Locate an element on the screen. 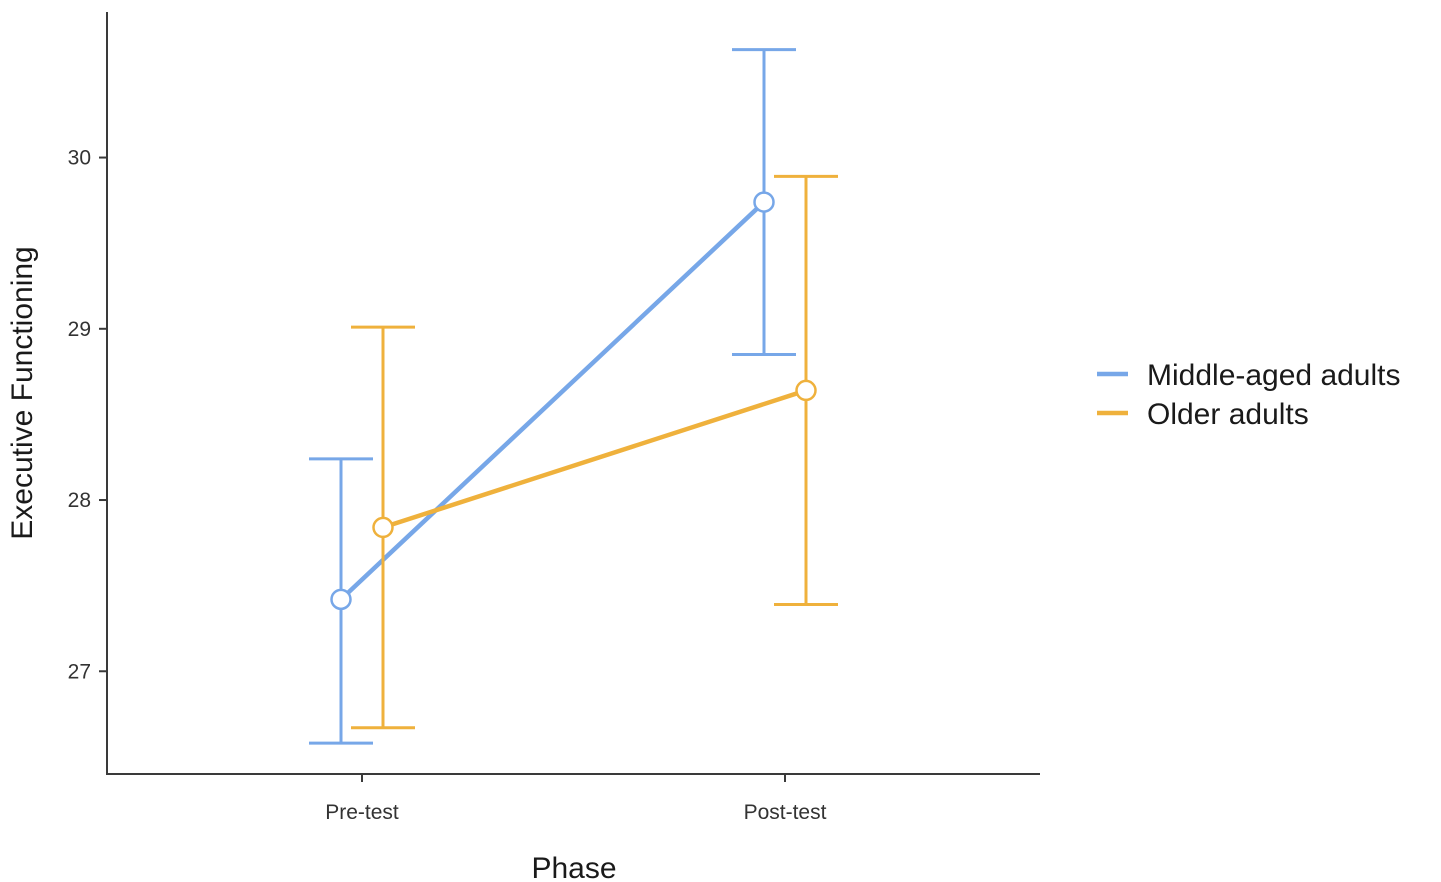 Image resolution: width=1441 pixels, height=882 pixels. y-tick-label: 28 is located at coordinates (79, 500).